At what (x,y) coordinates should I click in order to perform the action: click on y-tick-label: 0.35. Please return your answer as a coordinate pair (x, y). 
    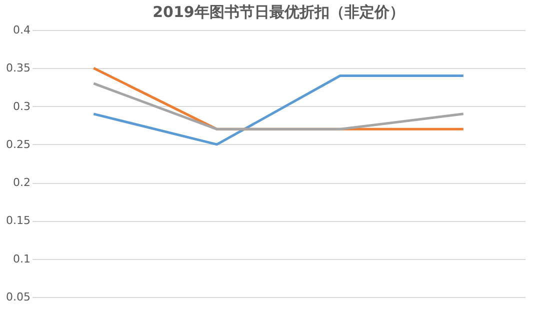
    Looking at the image, I should click on (18, 68).